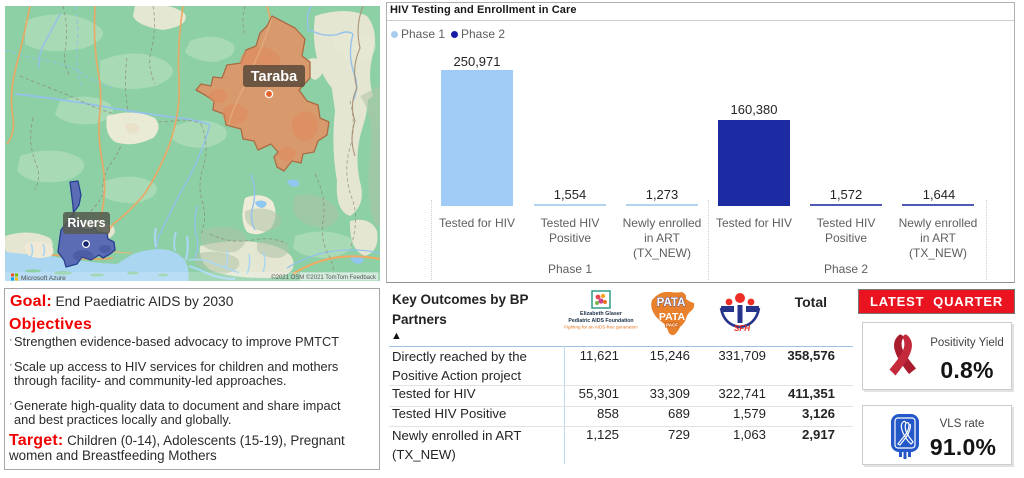  What do you see at coordinates (324, 277) in the screenshot?
I see `svg-text:©2021 OSM ©2021 TomTom Feedbac: ©2021 OSM ©2021 TomTom Feedback` at bounding box center [324, 277].